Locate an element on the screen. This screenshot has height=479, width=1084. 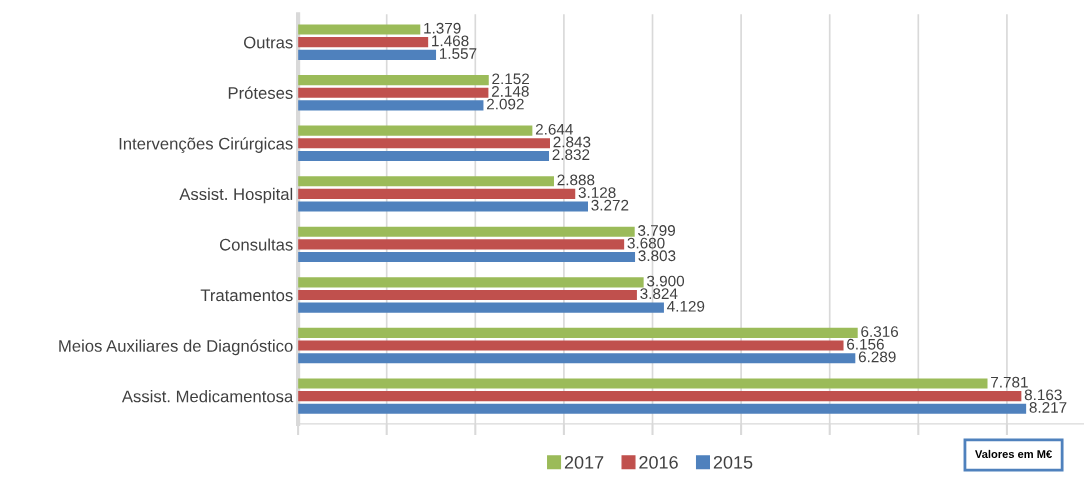
text: Valores em M€ is located at coordinates (1013, 454).